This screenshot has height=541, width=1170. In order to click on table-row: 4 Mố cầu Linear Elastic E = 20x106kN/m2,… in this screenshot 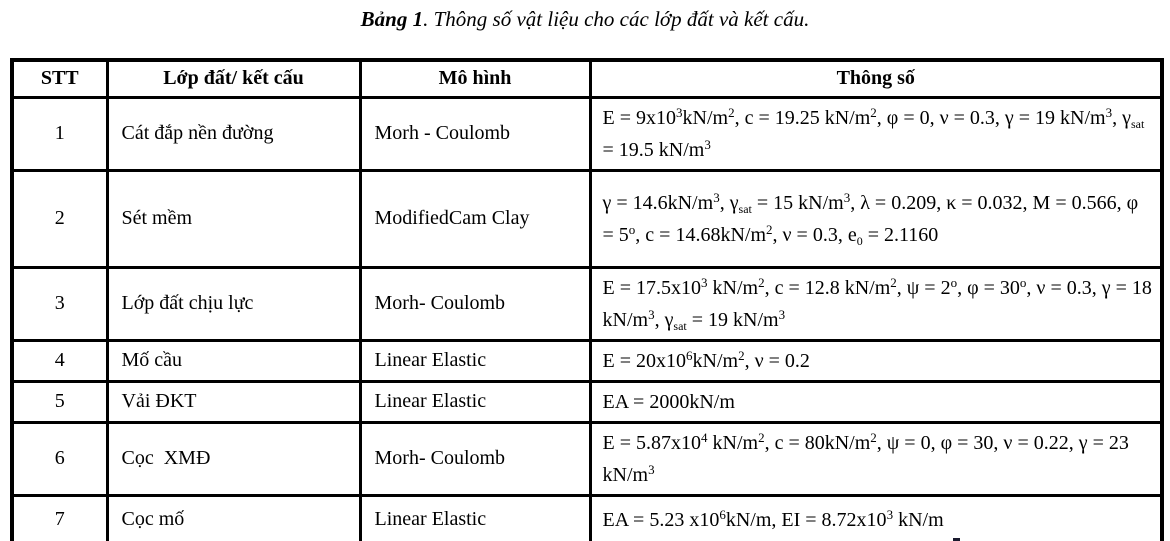, I will do `click(587, 360)`.